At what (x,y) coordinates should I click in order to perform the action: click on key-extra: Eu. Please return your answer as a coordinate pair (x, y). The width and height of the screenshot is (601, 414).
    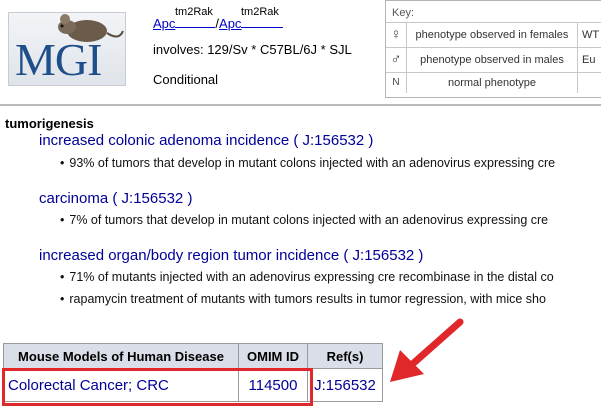
    Looking at the image, I should click on (589, 60).